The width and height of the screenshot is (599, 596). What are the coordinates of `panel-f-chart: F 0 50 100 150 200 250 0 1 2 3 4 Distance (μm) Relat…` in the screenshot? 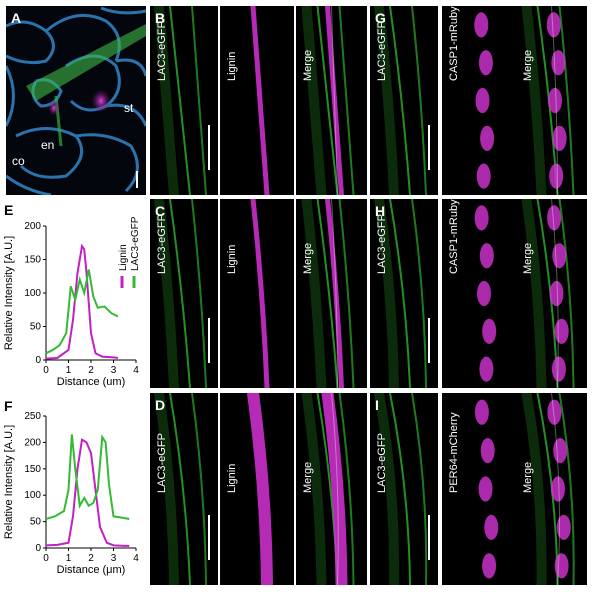 It's located at (73, 492).